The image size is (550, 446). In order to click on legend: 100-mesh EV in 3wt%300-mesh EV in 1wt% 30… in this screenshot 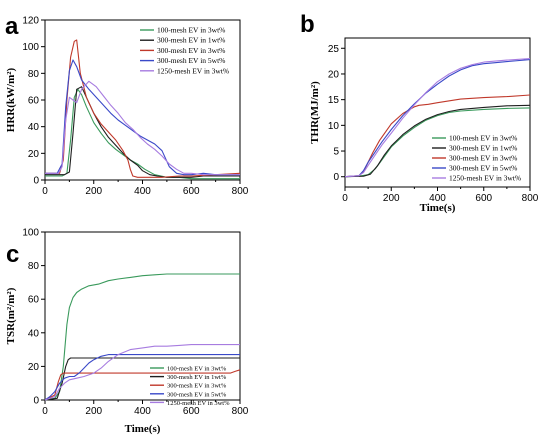, I will do `click(190, 386)`.